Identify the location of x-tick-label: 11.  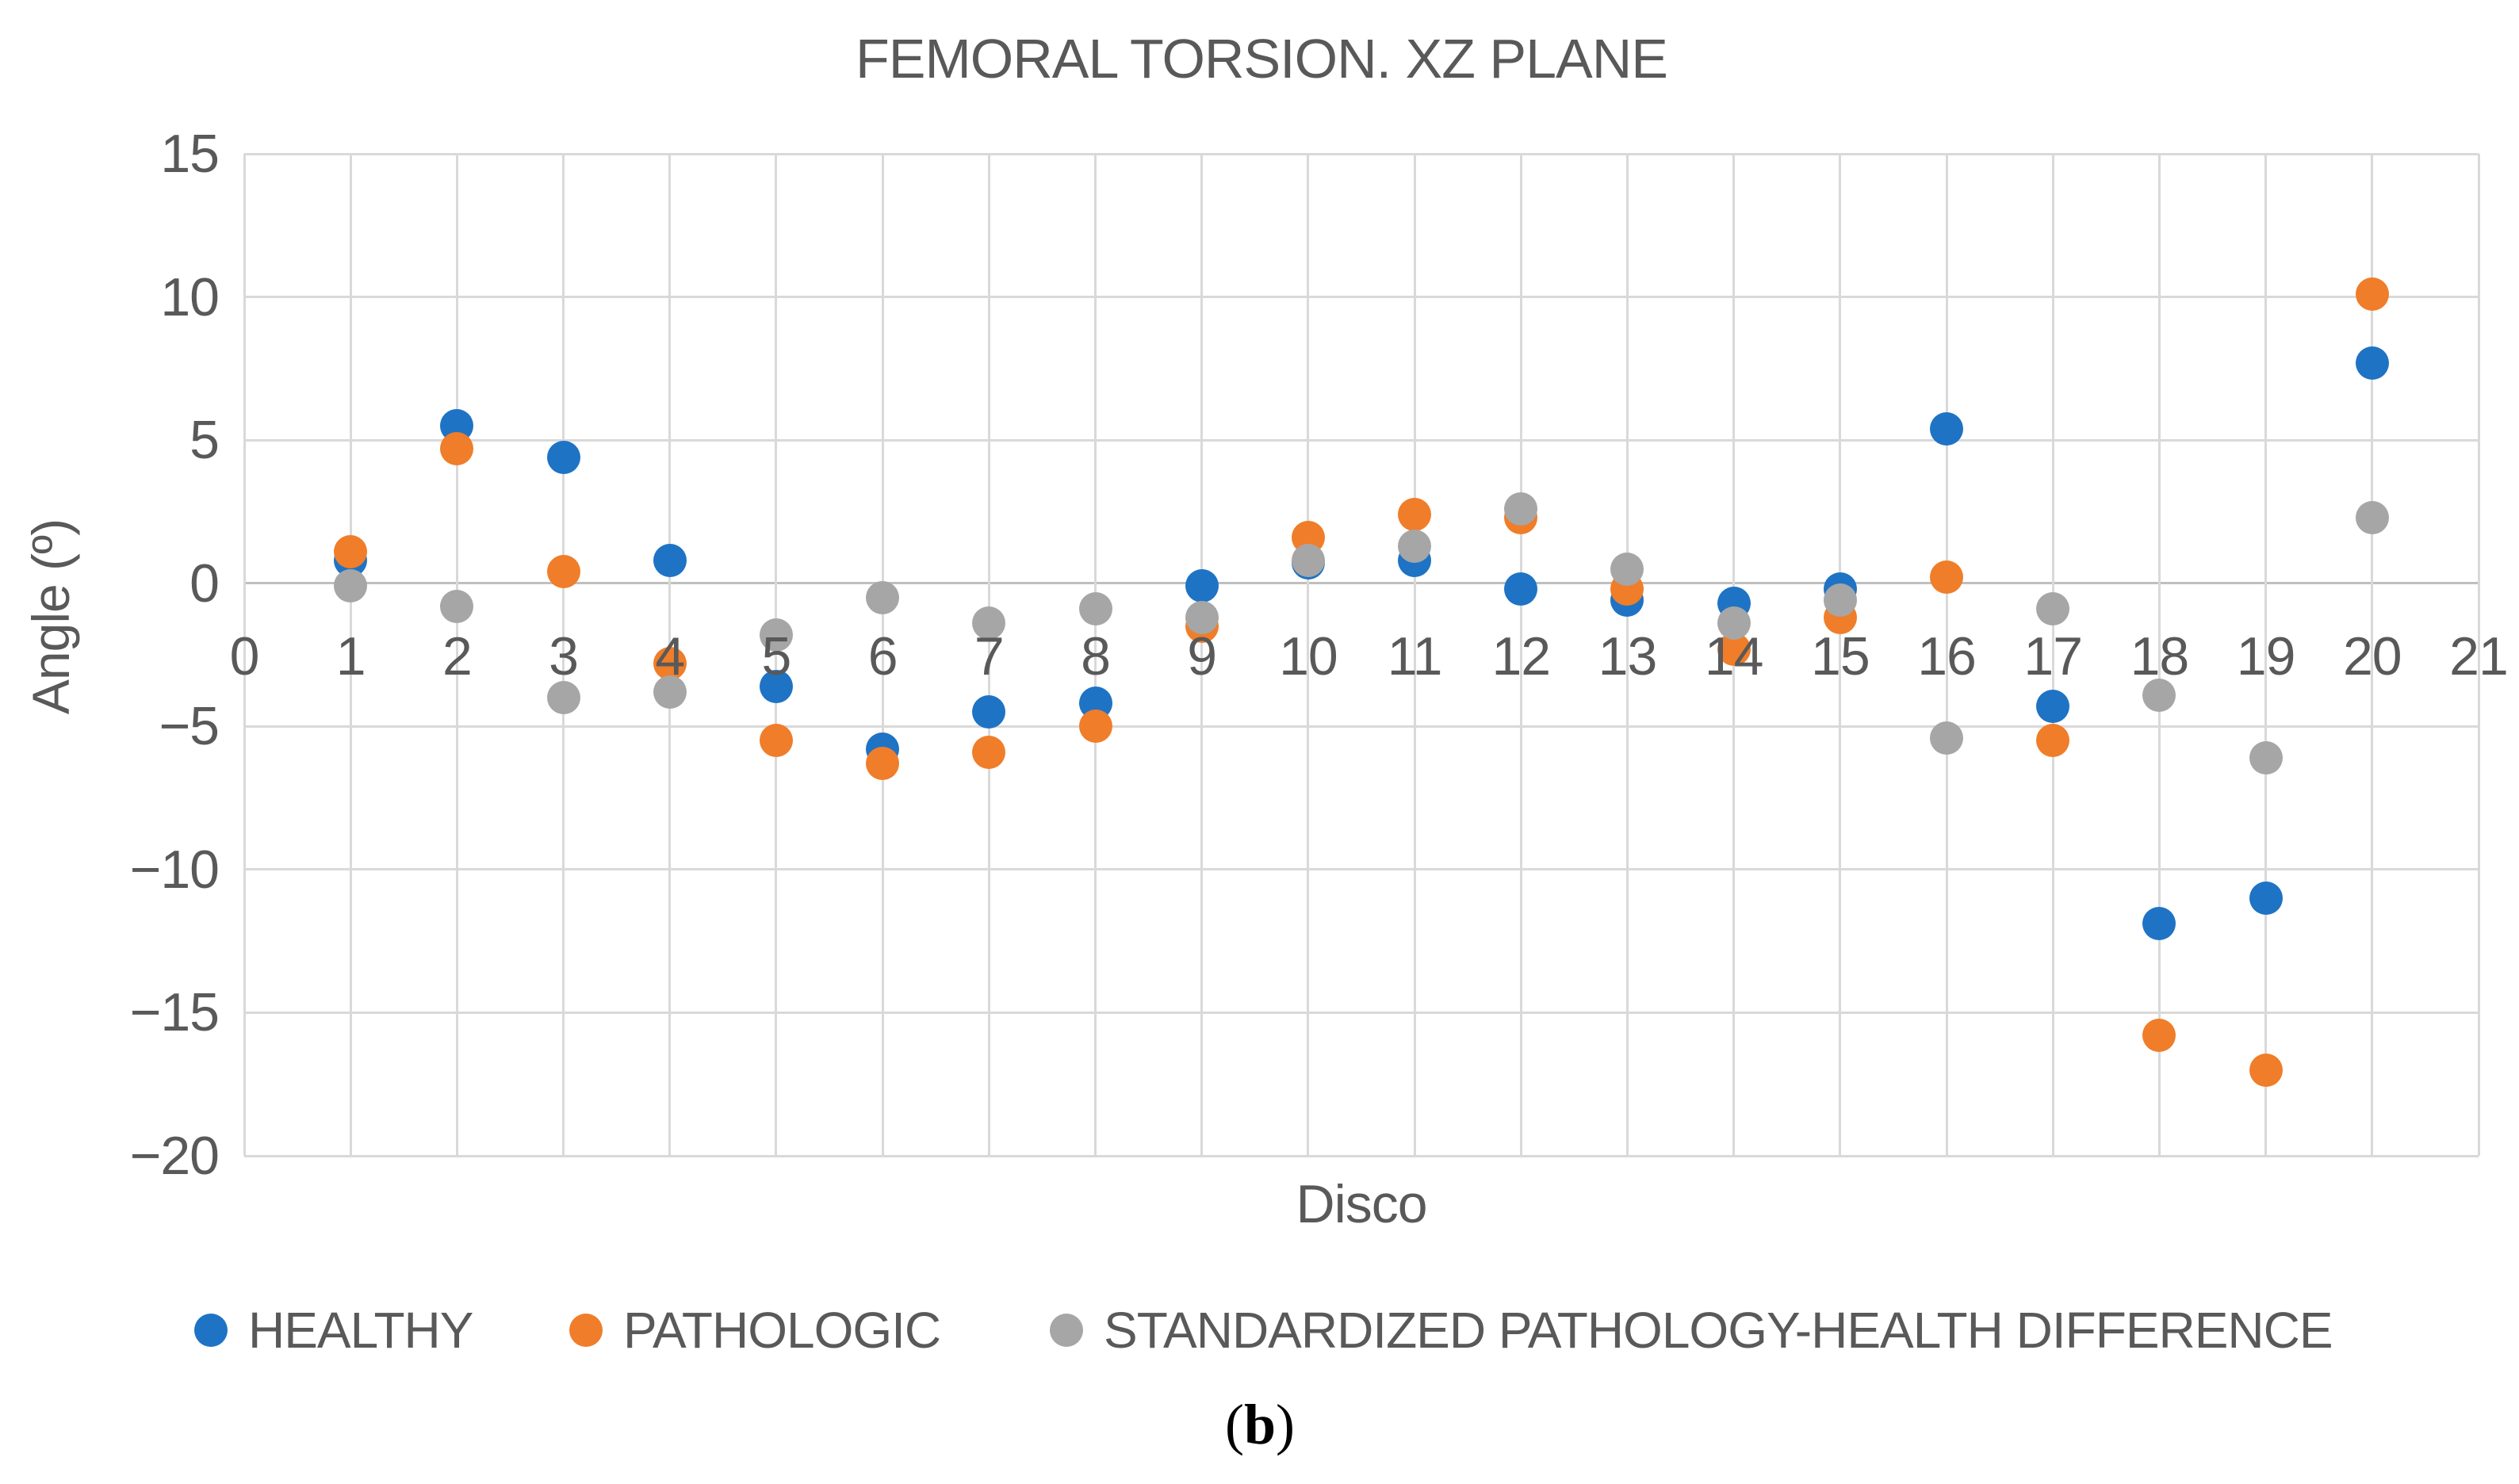
(1415, 656).